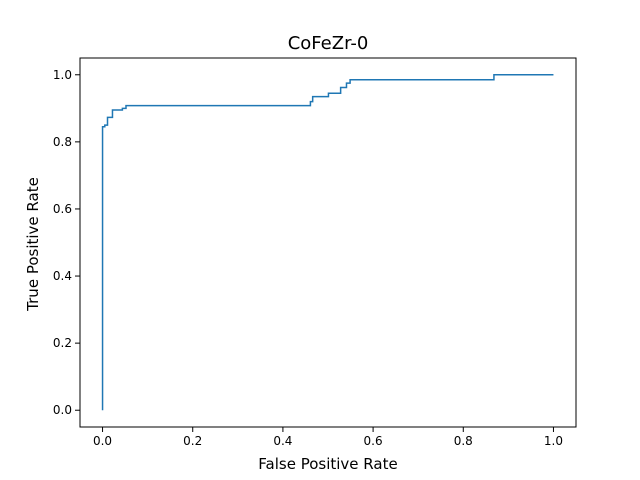  Describe the element at coordinates (463, 441) in the screenshot. I see `x-tick-label: 0.8` at that location.